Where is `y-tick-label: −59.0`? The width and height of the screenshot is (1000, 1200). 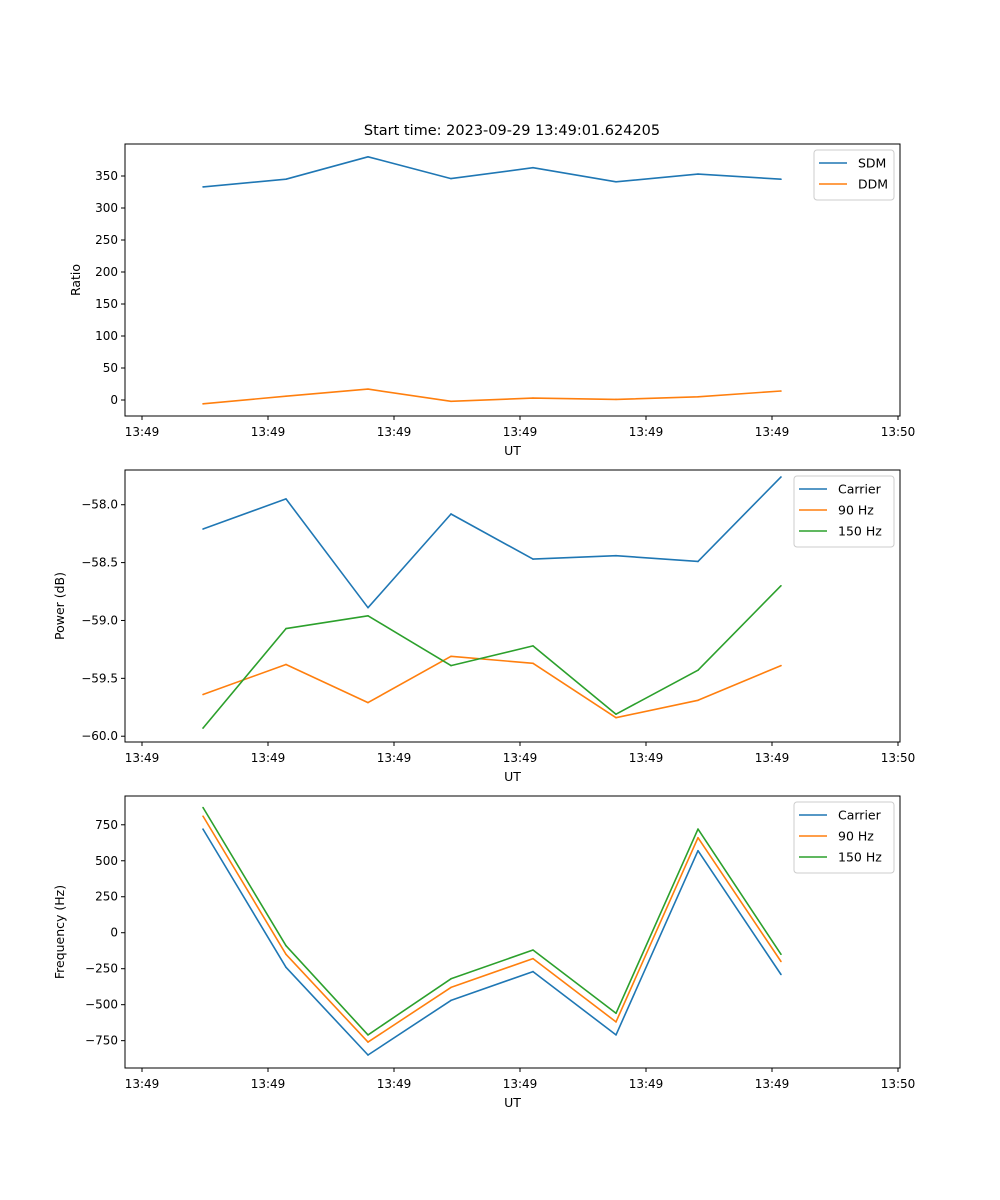
y-tick-label: −59.0 is located at coordinates (99, 620).